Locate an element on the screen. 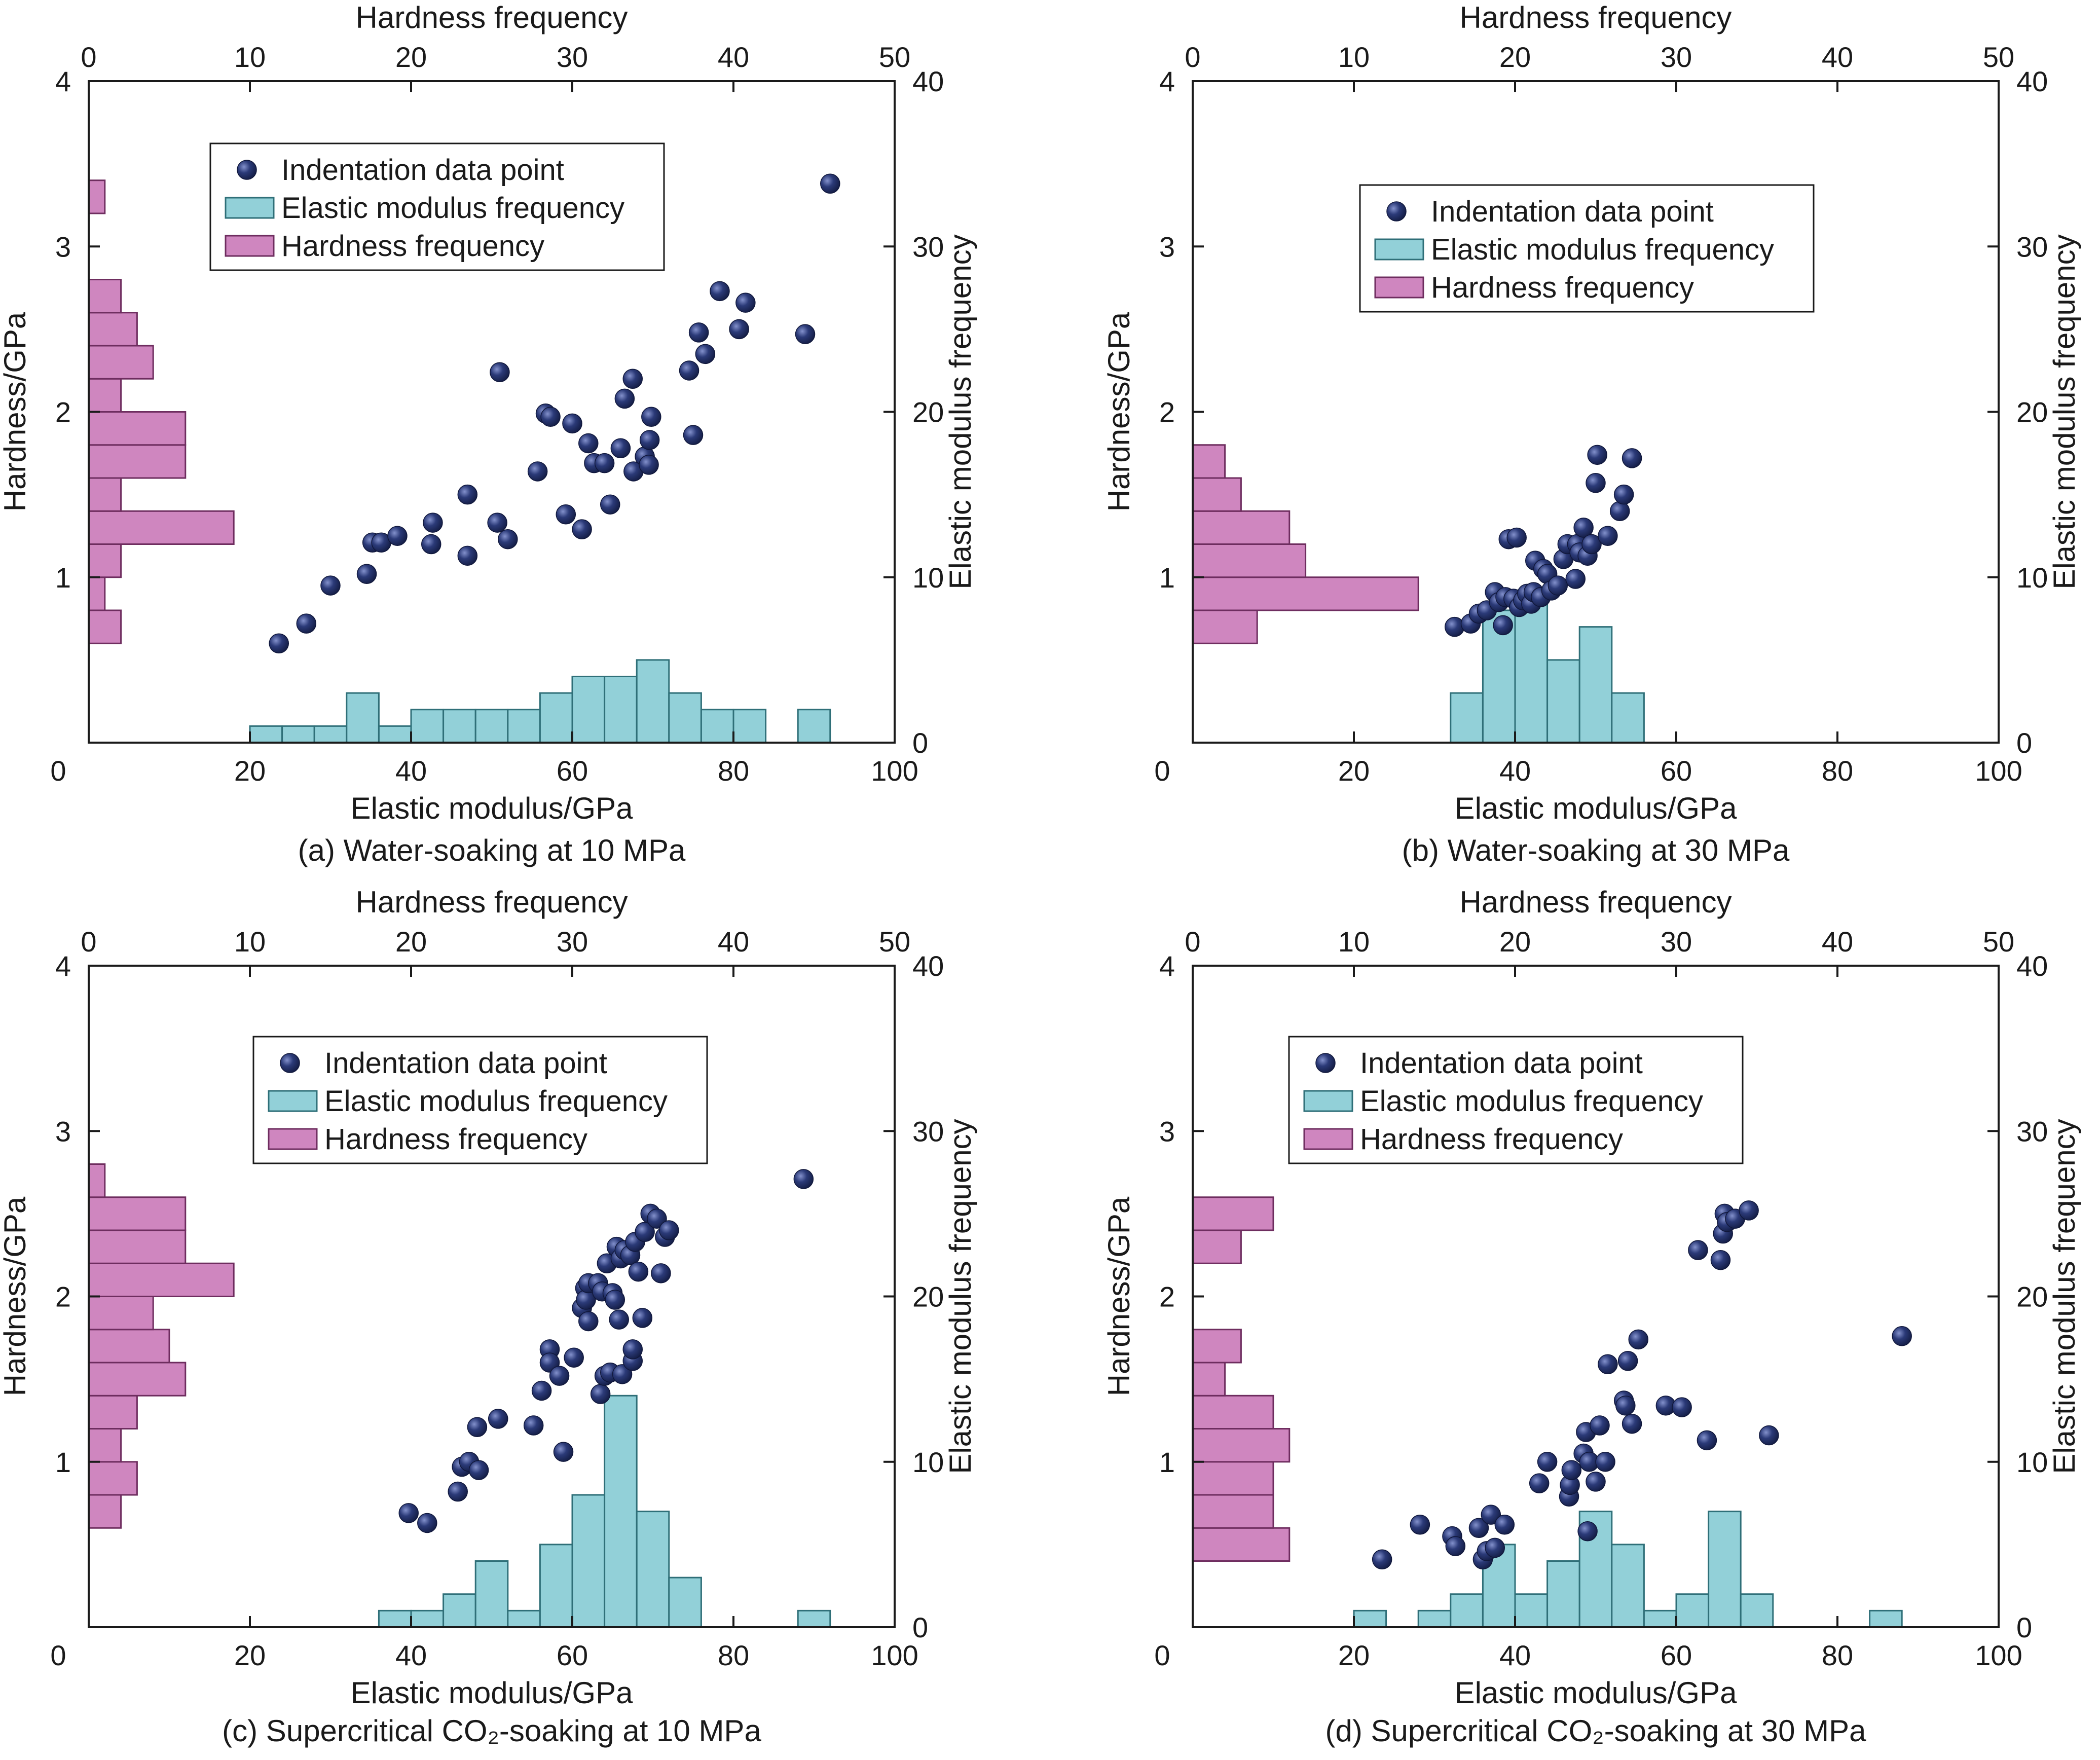 This screenshot has height=1760, width=2100. x-tick-label: 40 is located at coordinates (411, 771).